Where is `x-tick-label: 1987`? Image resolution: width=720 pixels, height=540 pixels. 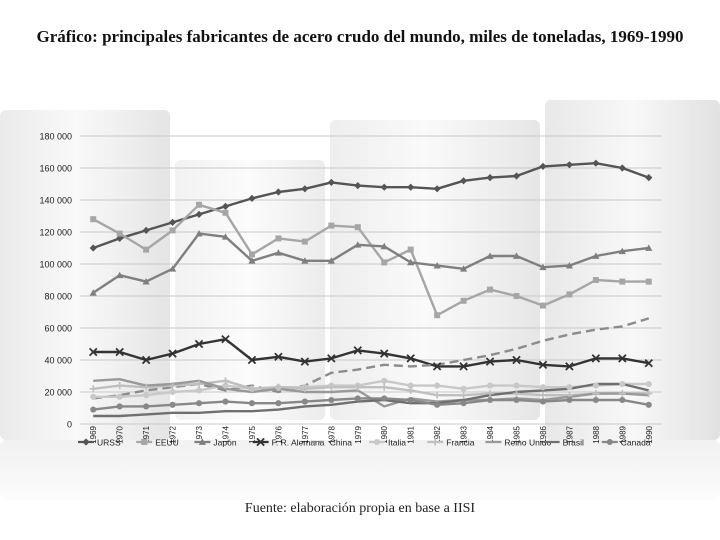 x-tick-label: 1987 is located at coordinates (569, 434).